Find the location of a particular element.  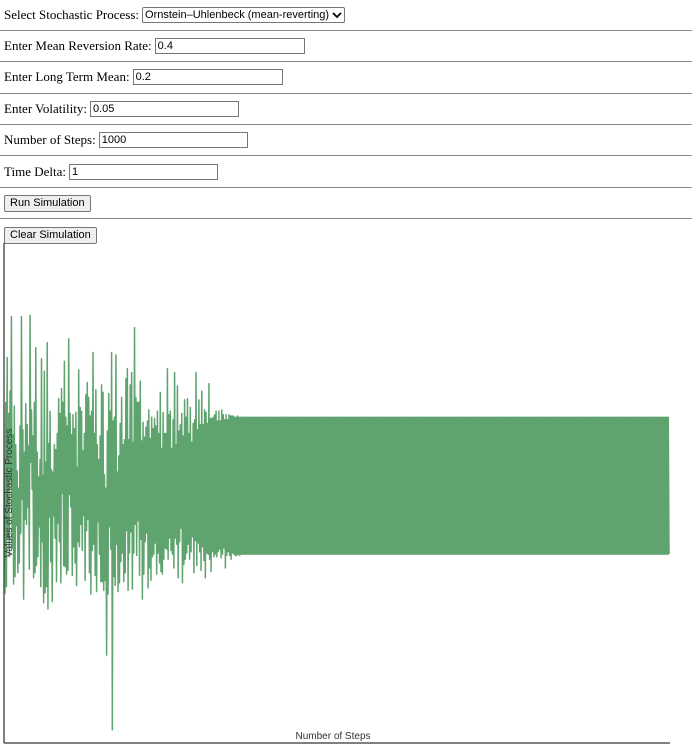

time-delta-label: Time Delta: is located at coordinates (35, 171).